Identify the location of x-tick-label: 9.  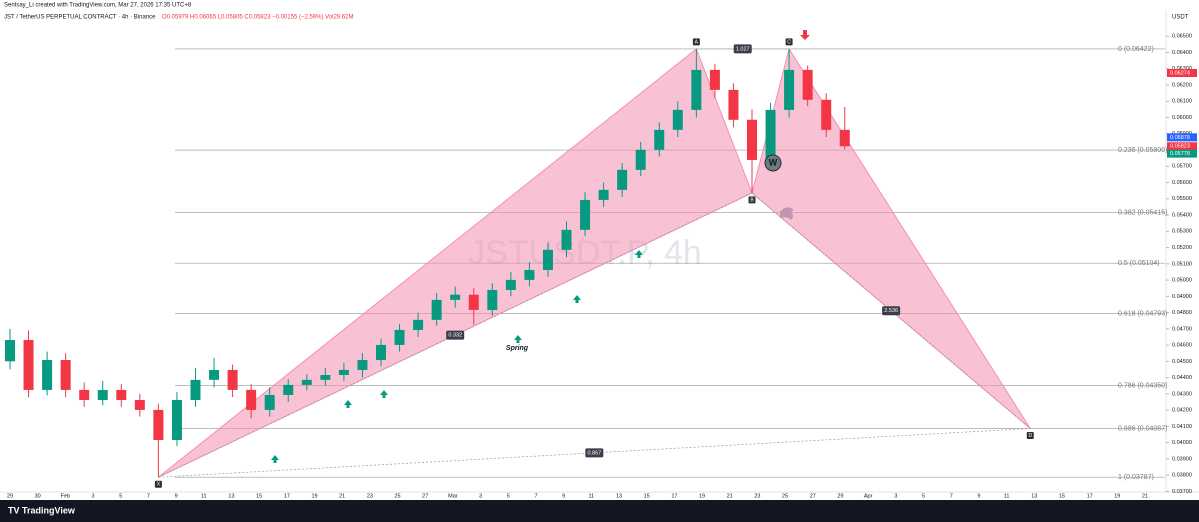
(978, 496).